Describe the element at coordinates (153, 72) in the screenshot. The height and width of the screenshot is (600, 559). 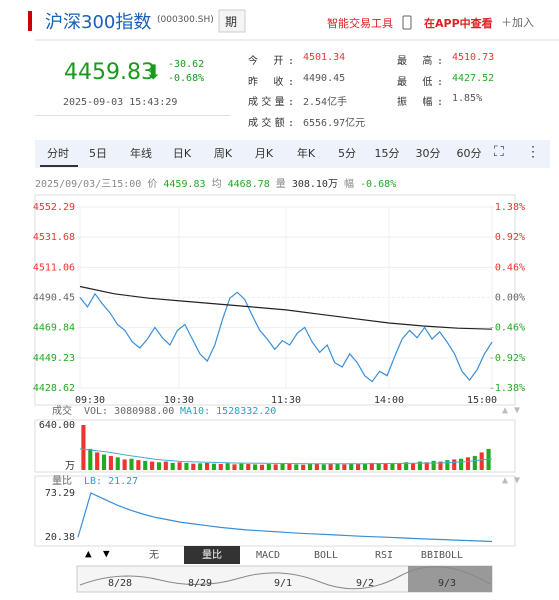
I see `down-arrow: ⬇` at that location.